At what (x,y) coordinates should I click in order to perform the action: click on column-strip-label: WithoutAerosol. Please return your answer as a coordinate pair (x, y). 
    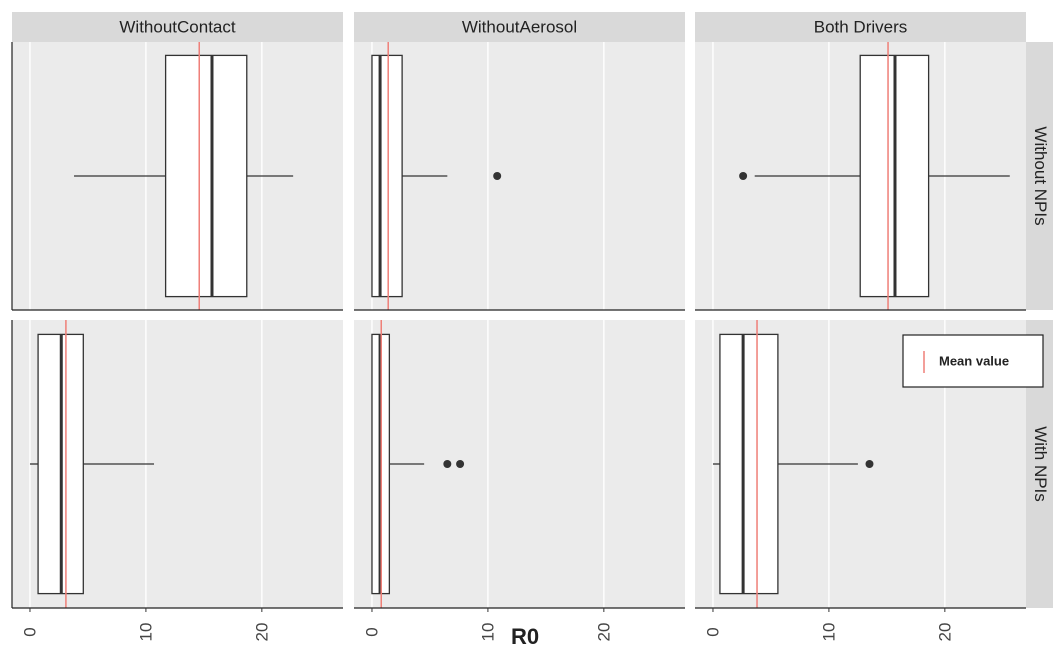
    Looking at the image, I should click on (519, 26).